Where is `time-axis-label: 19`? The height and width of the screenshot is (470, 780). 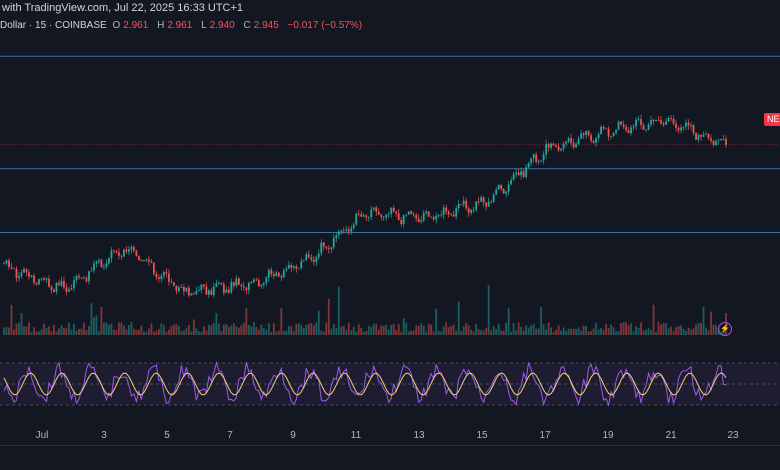 time-axis-label: 19 is located at coordinates (608, 435).